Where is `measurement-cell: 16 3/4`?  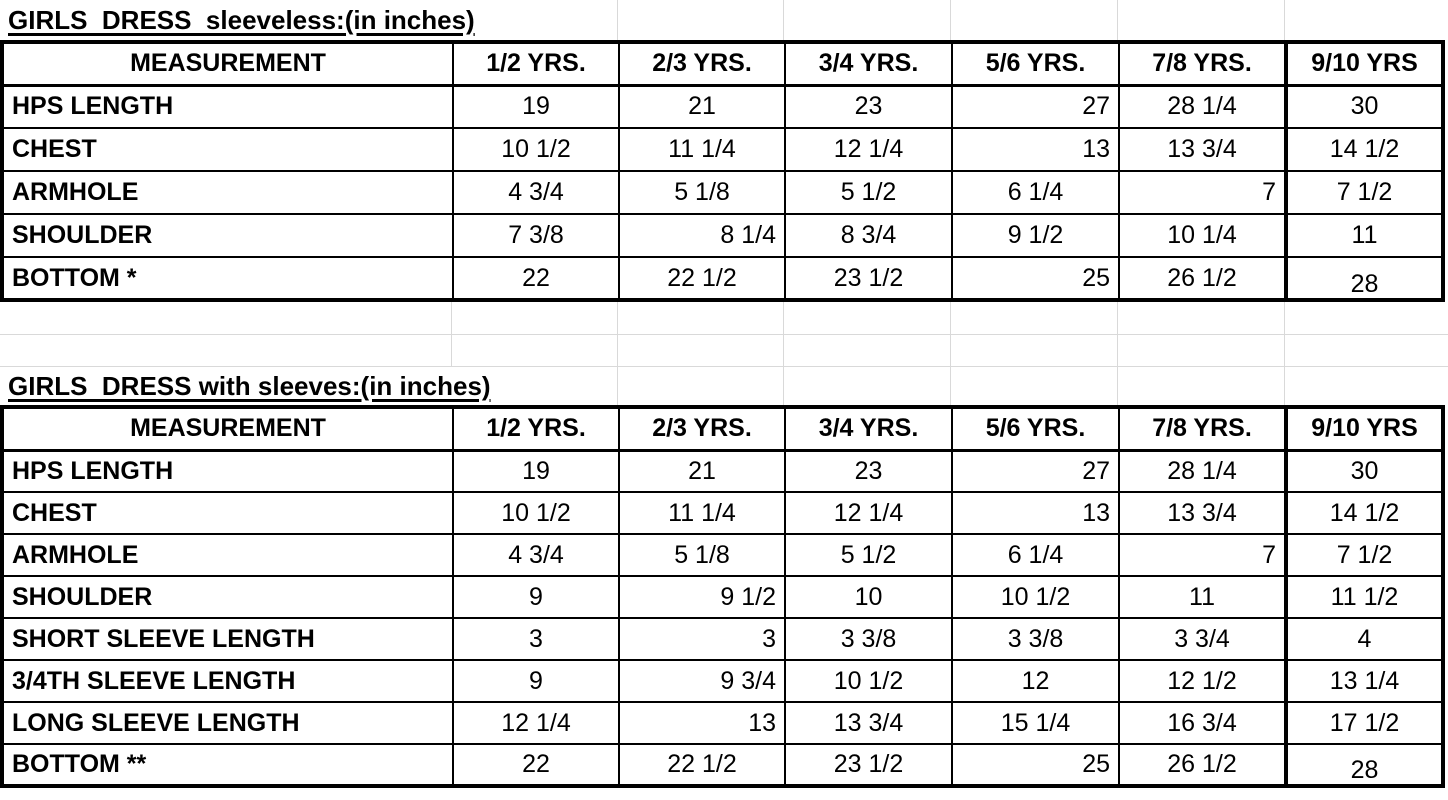 measurement-cell: 16 3/4 is located at coordinates (1202, 723).